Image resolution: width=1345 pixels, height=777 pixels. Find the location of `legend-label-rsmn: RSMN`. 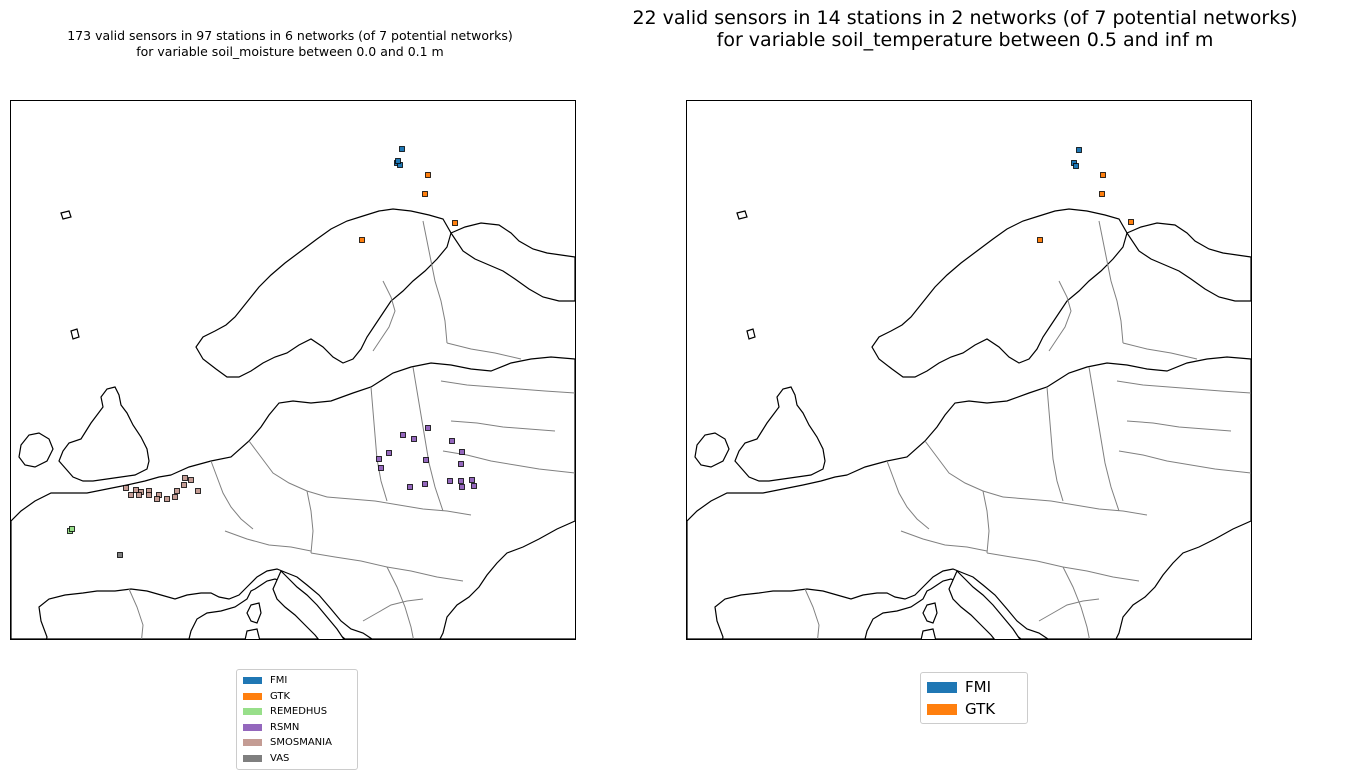

legend-label-rsmn: RSMN is located at coordinates (285, 727).